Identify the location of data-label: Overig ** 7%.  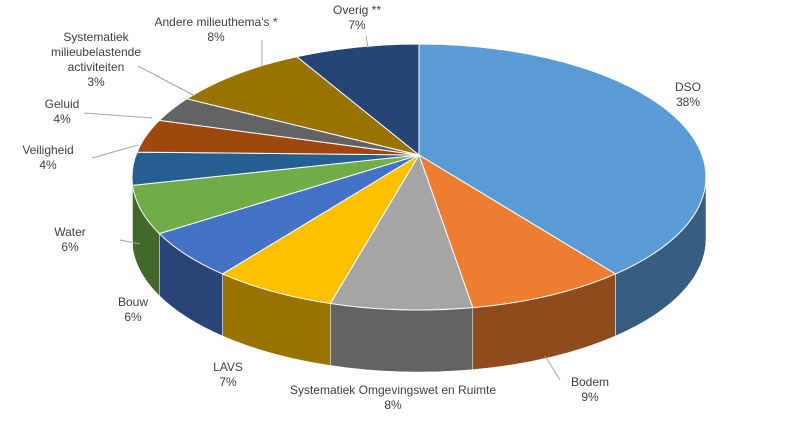
(357, 18).